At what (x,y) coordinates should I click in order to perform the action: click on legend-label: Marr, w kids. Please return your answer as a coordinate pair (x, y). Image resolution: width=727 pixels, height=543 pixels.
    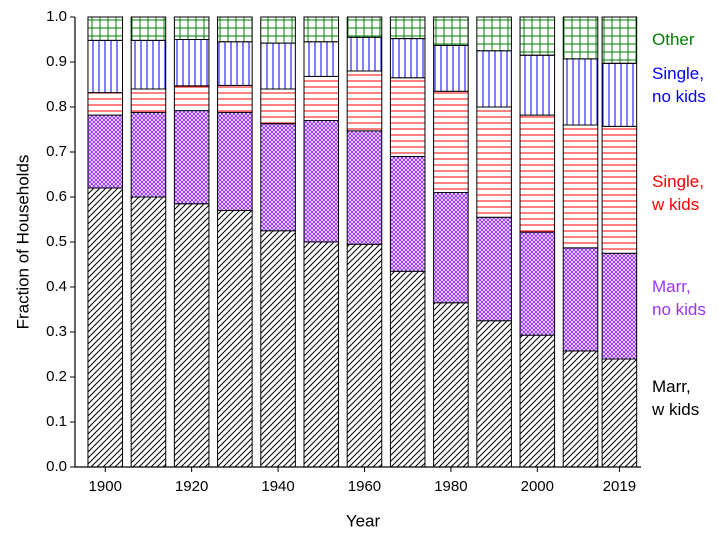
    Looking at the image, I should click on (676, 398).